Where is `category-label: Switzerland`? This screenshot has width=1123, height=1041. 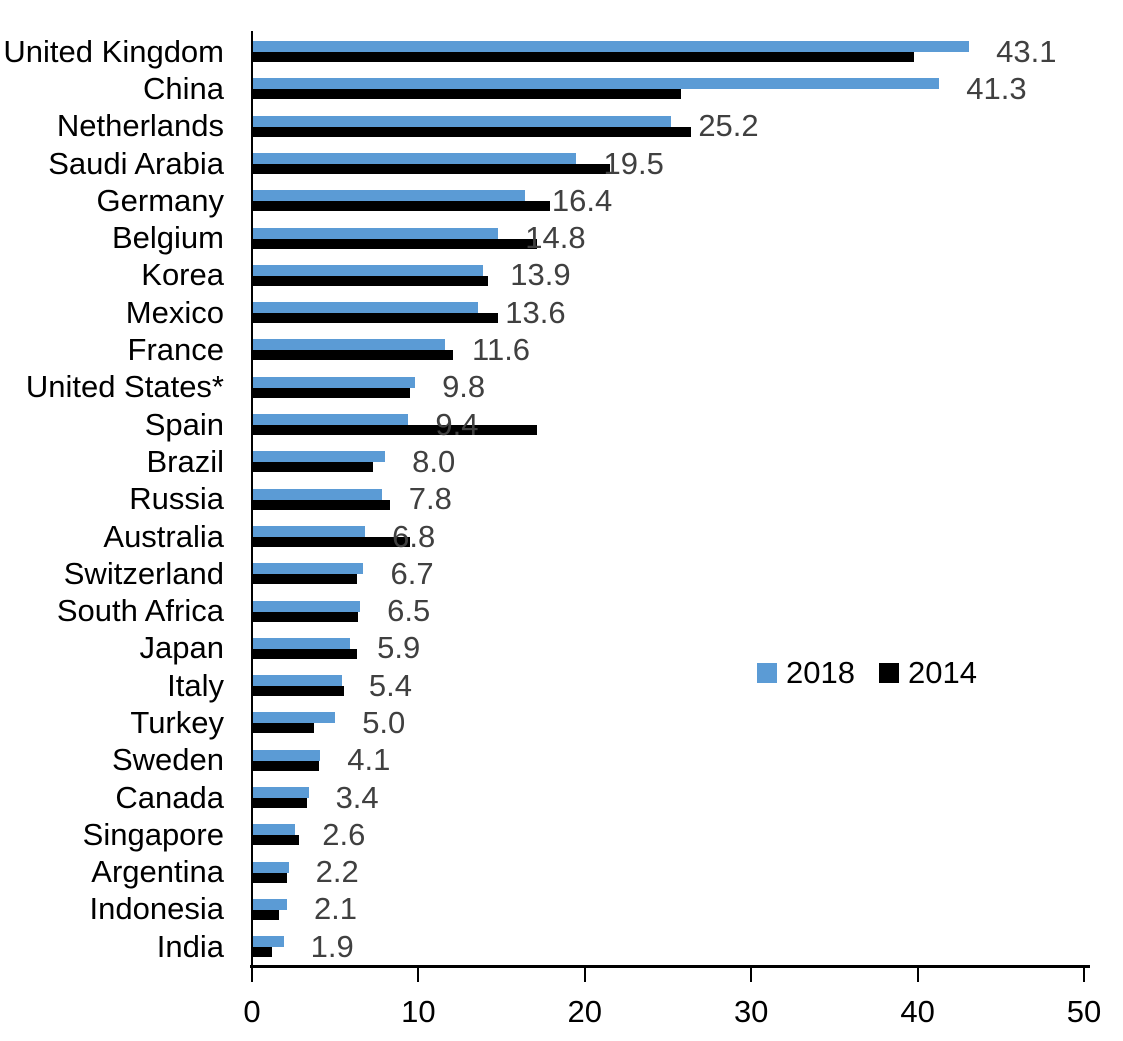 category-label: Switzerland is located at coordinates (143, 573).